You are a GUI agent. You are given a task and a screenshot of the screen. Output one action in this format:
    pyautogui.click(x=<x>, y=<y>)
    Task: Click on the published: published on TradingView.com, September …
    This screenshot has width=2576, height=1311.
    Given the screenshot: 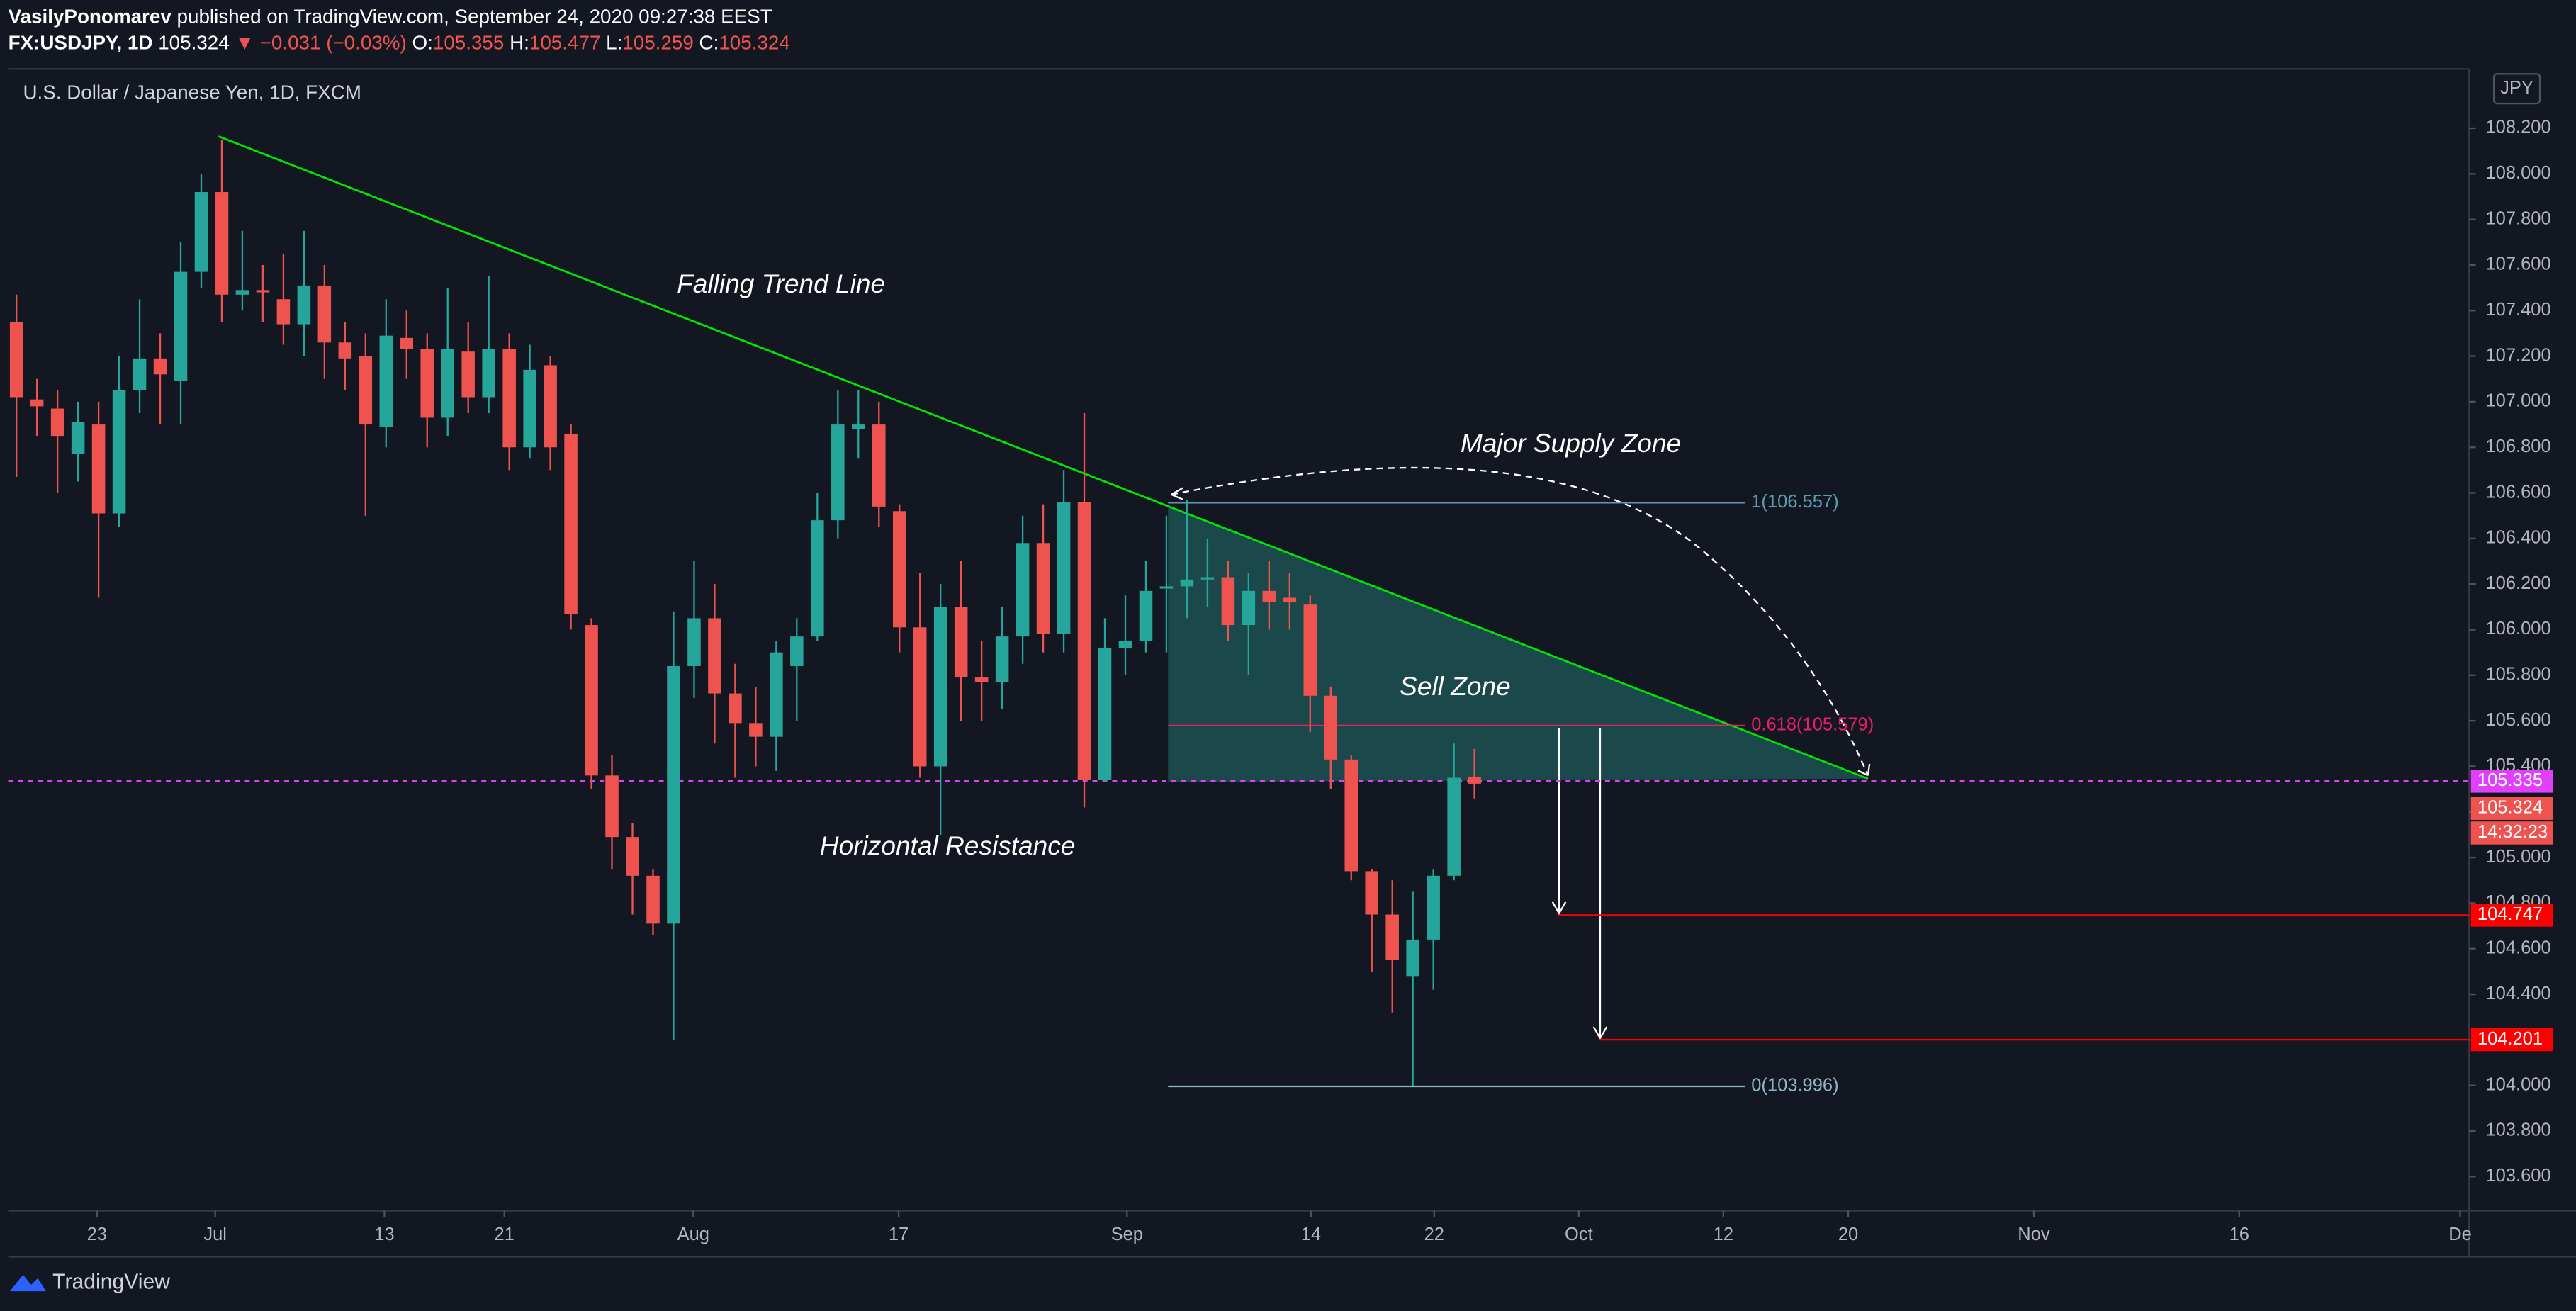 What is the action you would take?
    pyautogui.click(x=474, y=17)
    